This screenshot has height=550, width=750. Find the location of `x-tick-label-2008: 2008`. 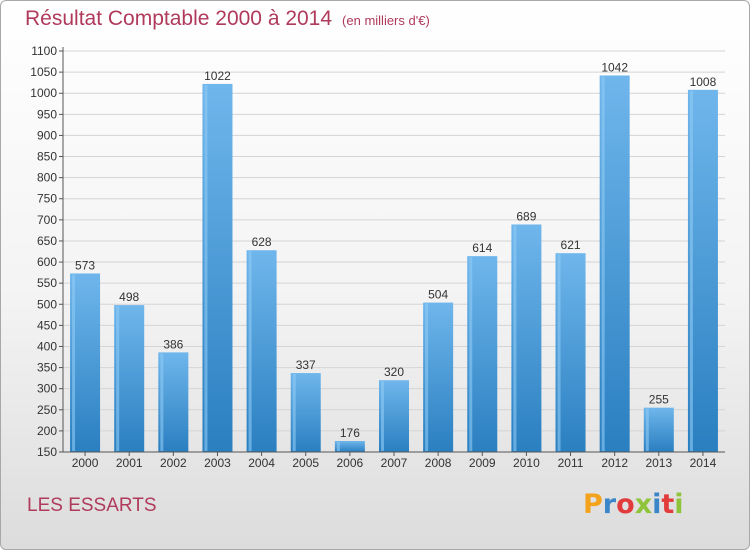

x-tick-label-2008: 2008 is located at coordinates (438, 463).